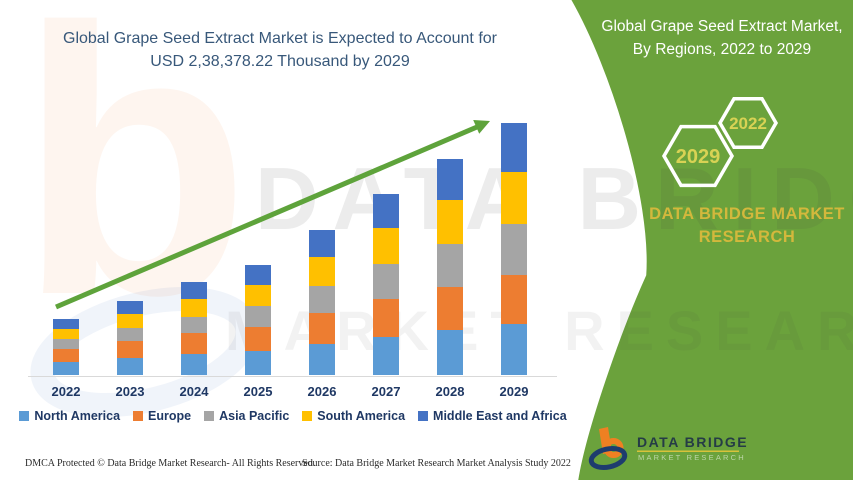 The image size is (853, 480). What do you see at coordinates (258, 338) in the screenshot?
I see `bar-segment-2025-europe` at bounding box center [258, 338].